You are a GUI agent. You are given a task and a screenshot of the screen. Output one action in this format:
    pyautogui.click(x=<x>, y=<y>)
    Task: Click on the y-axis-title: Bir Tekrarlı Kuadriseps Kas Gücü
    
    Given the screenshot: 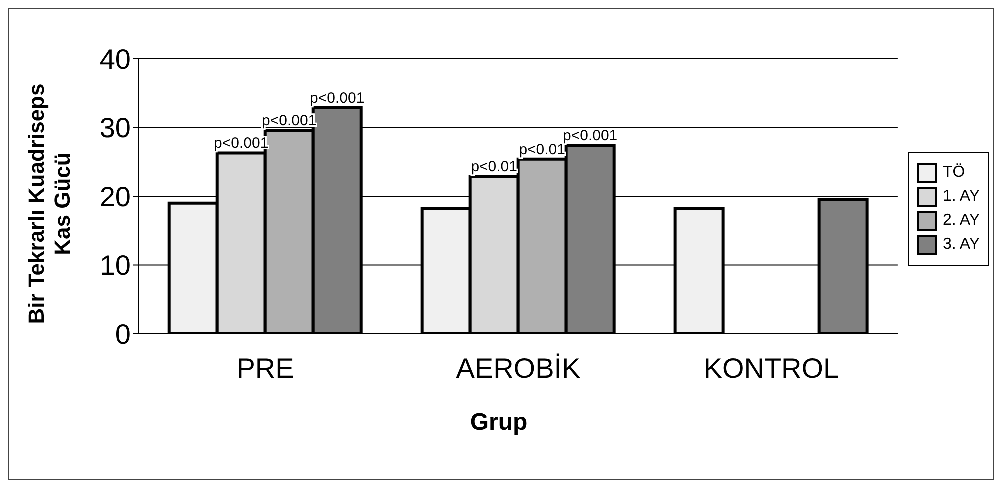 What is the action you would take?
    pyautogui.click(x=50, y=204)
    